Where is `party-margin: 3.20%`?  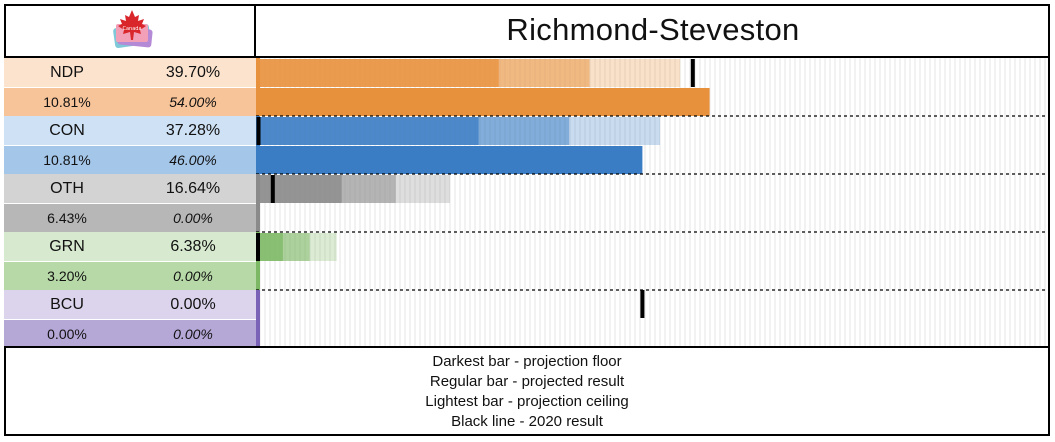
party-margin: 3.20% is located at coordinates (67, 275).